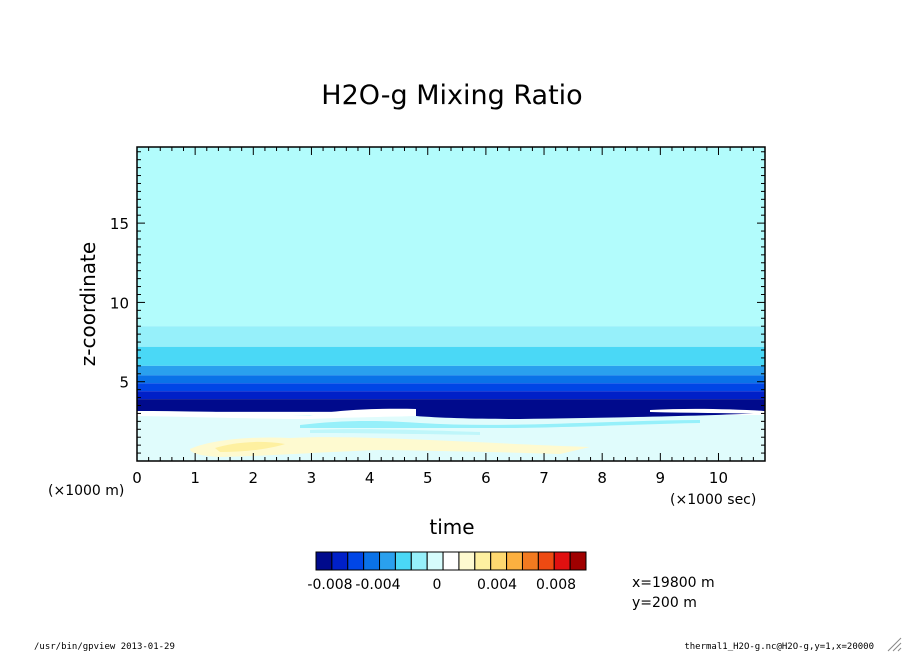 The height and width of the screenshot is (654, 904). I want to click on x-tick-label: 5, so click(428, 478).